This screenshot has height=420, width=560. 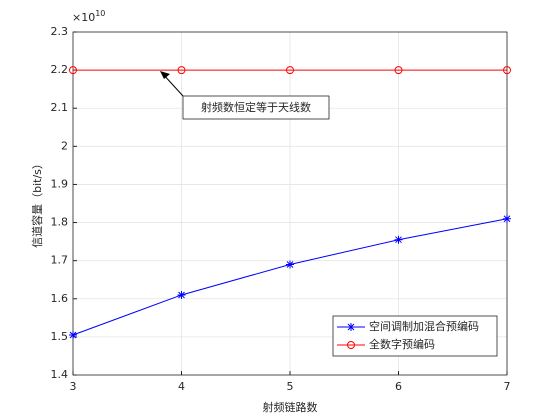 I want to click on y-multiplier: ×10¹⁰, so click(x=88, y=17).